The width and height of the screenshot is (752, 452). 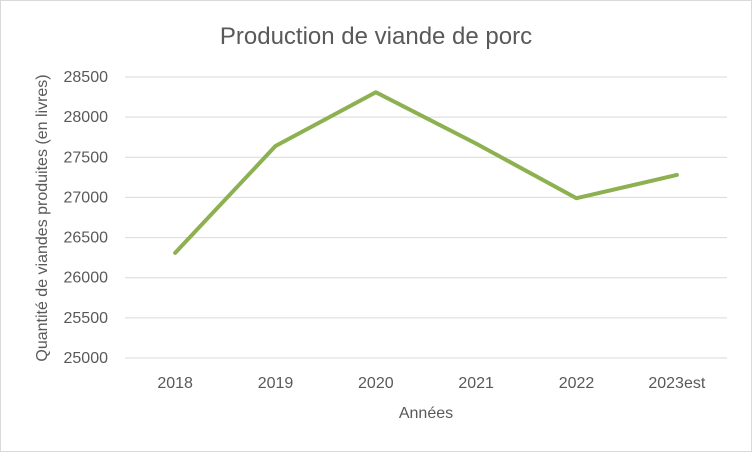 What do you see at coordinates (86, 197) in the screenshot?
I see `y-tick-label: 27000` at bounding box center [86, 197].